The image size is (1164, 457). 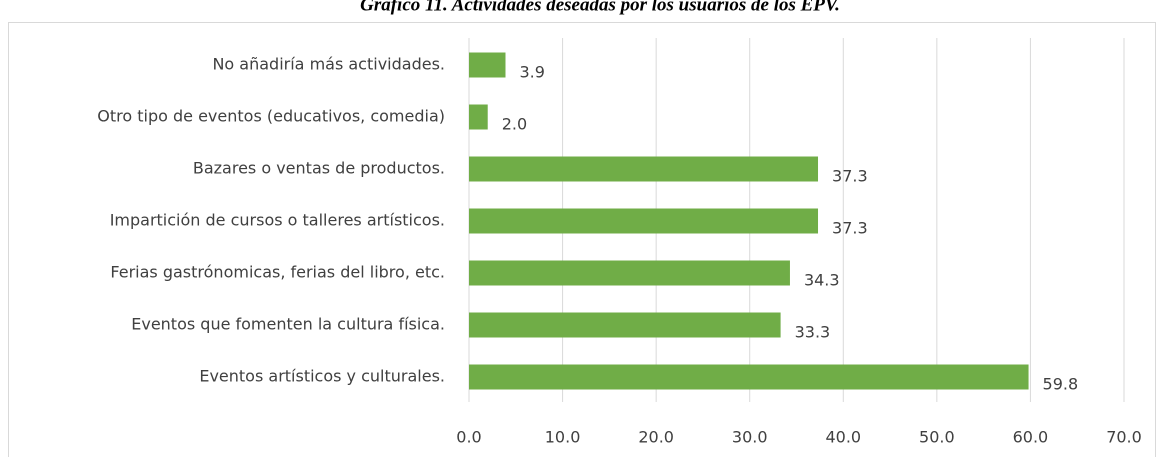 I want to click on y-tick-label: No añadiría más actividades., so click(x=328, y=64).